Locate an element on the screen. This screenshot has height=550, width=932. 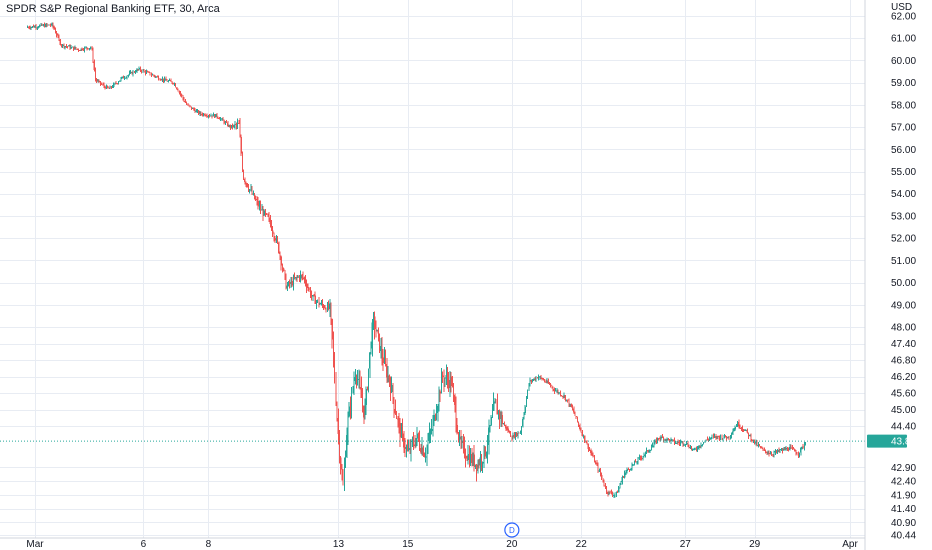
dividend-marker: D is located at coordinates (512, 530).